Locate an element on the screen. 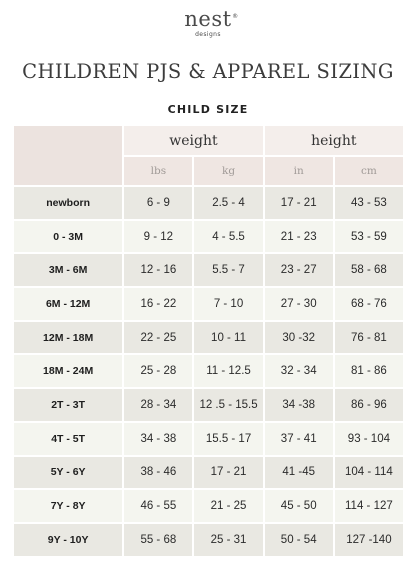  group-header-row: weight height is located at coordinates (208, 155).